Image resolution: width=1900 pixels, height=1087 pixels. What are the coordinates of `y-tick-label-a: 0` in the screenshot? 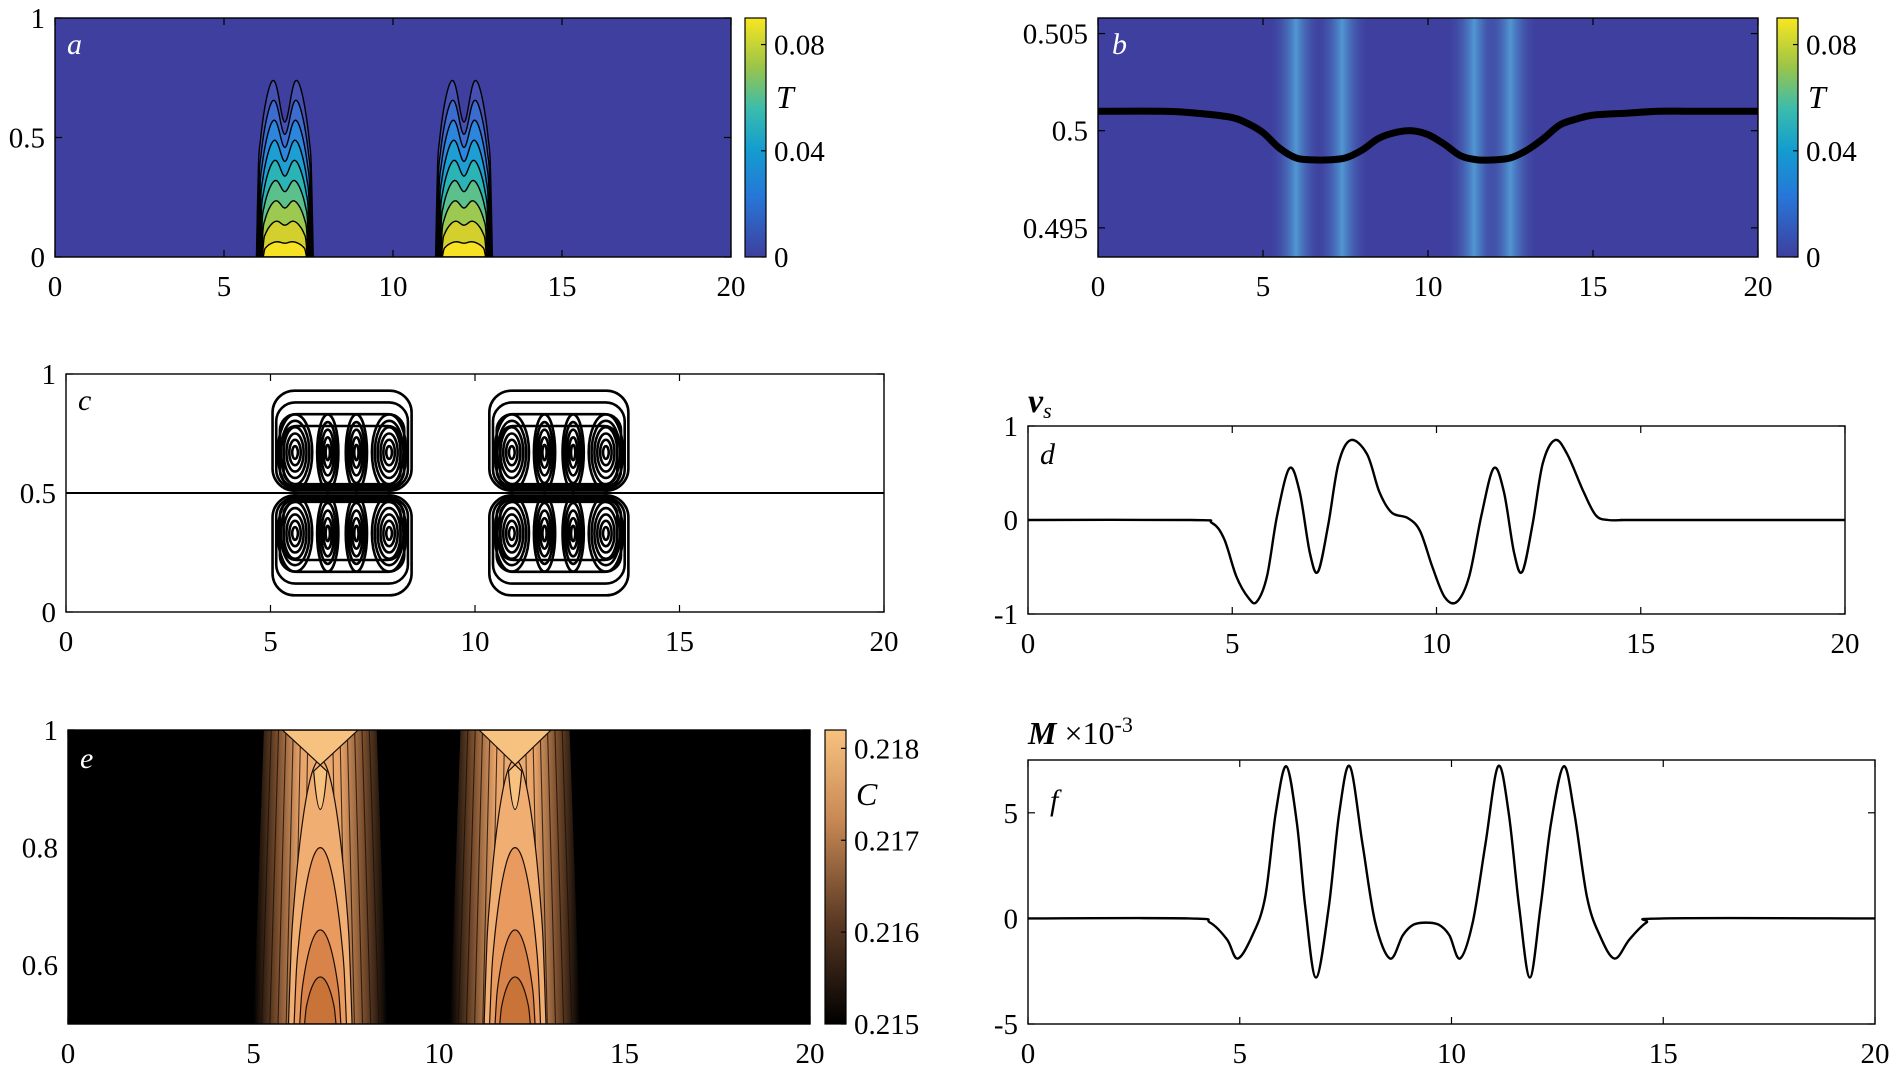 It's located at (38, 258).